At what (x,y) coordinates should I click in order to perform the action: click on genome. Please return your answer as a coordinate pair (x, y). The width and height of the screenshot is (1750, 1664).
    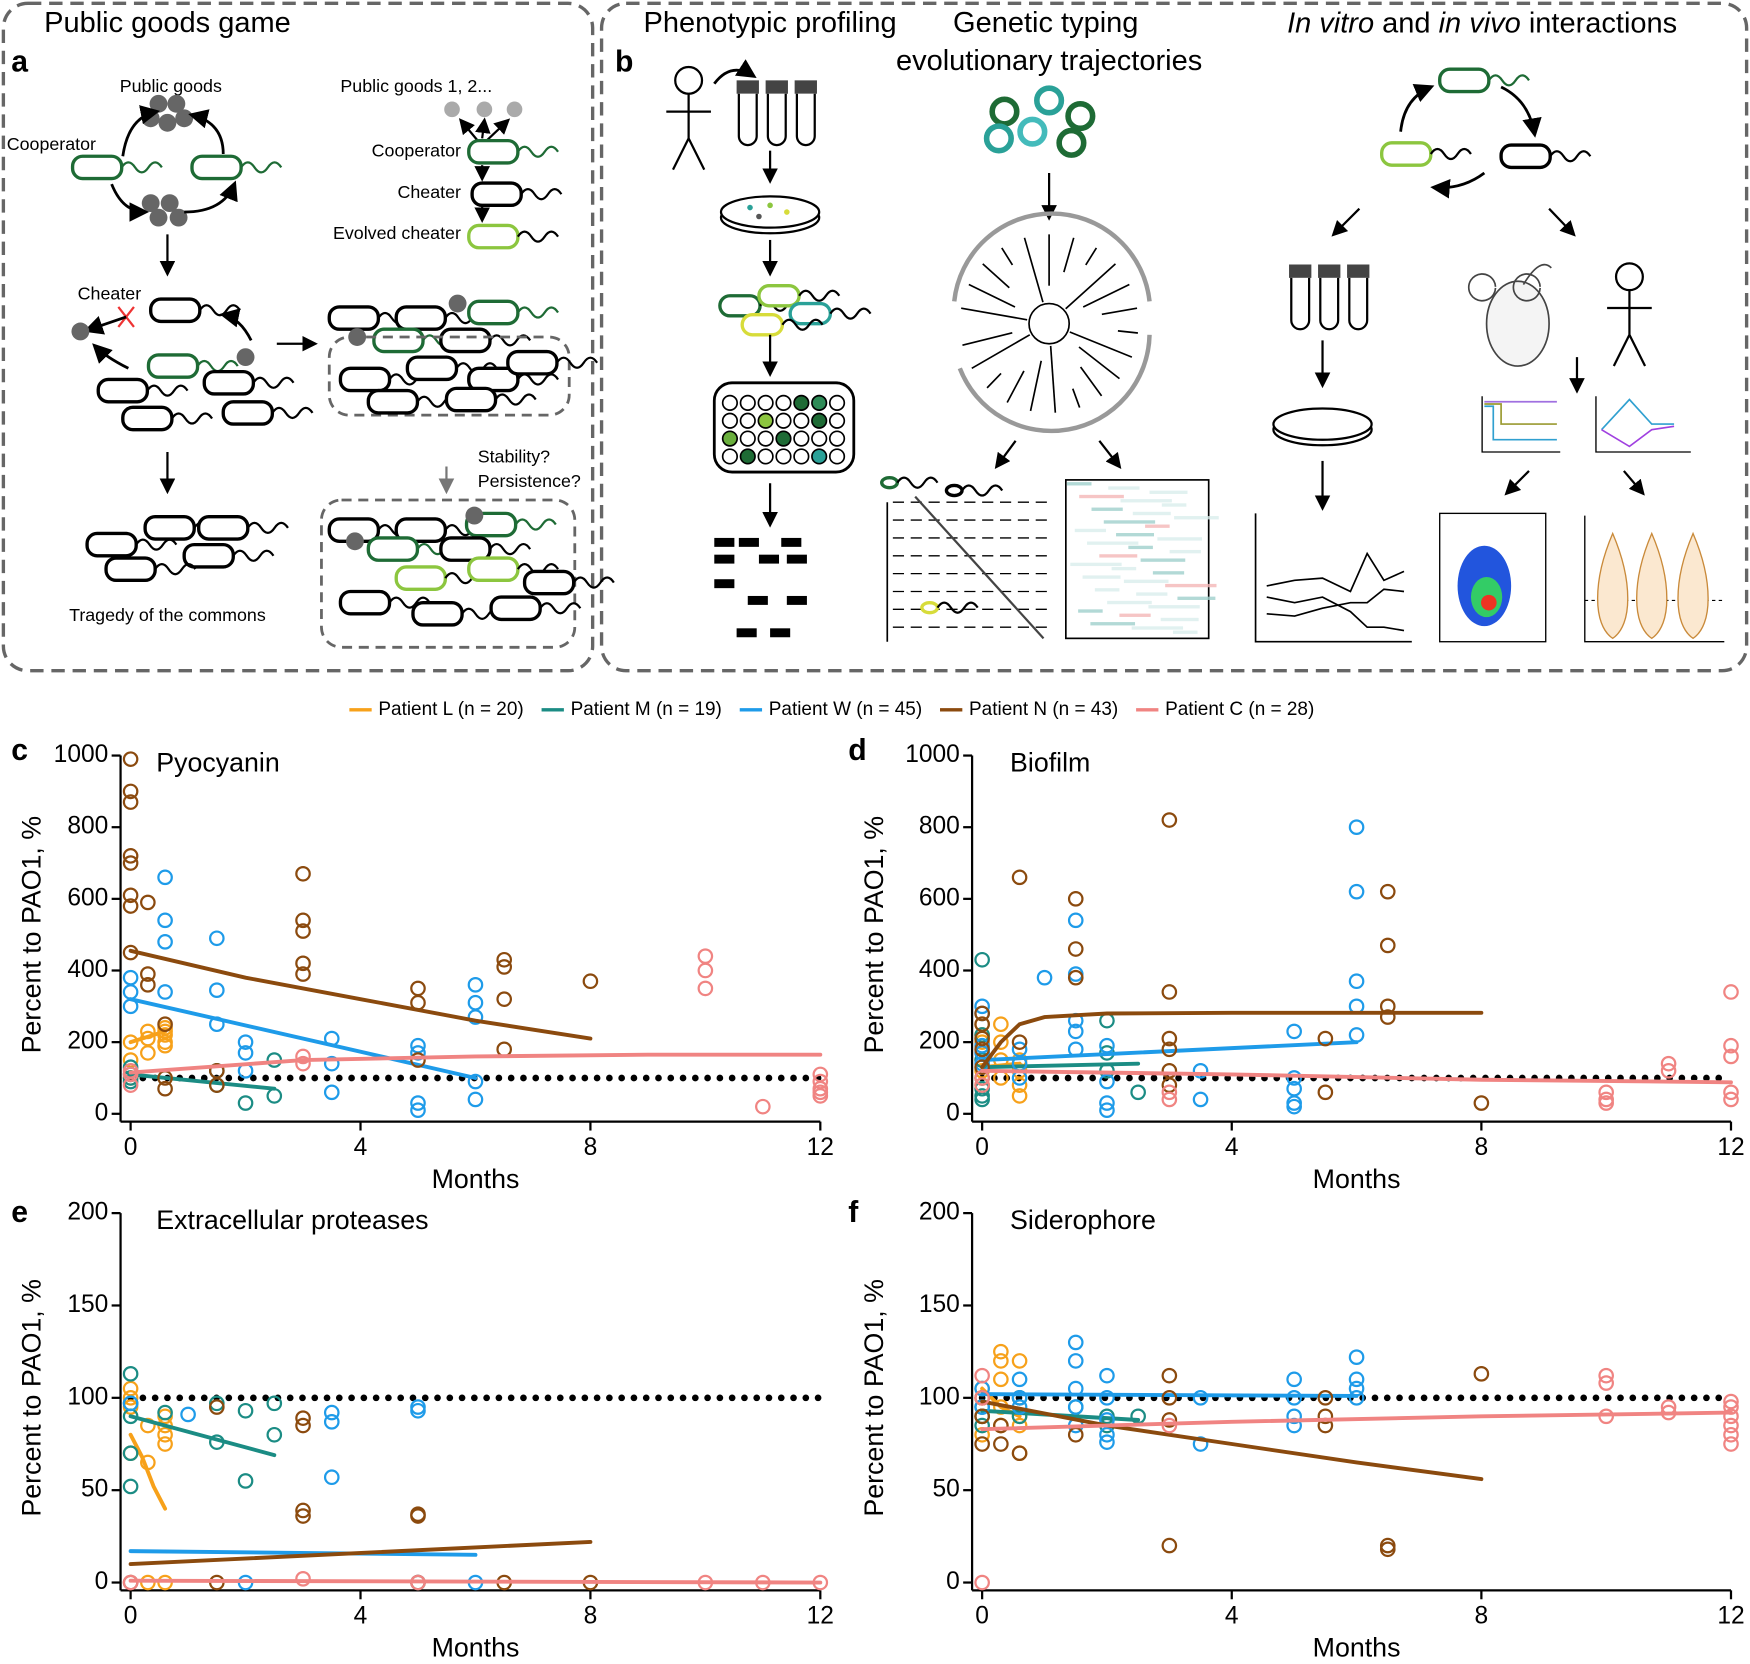
    Looking at the image, I should click on (1080, 116).